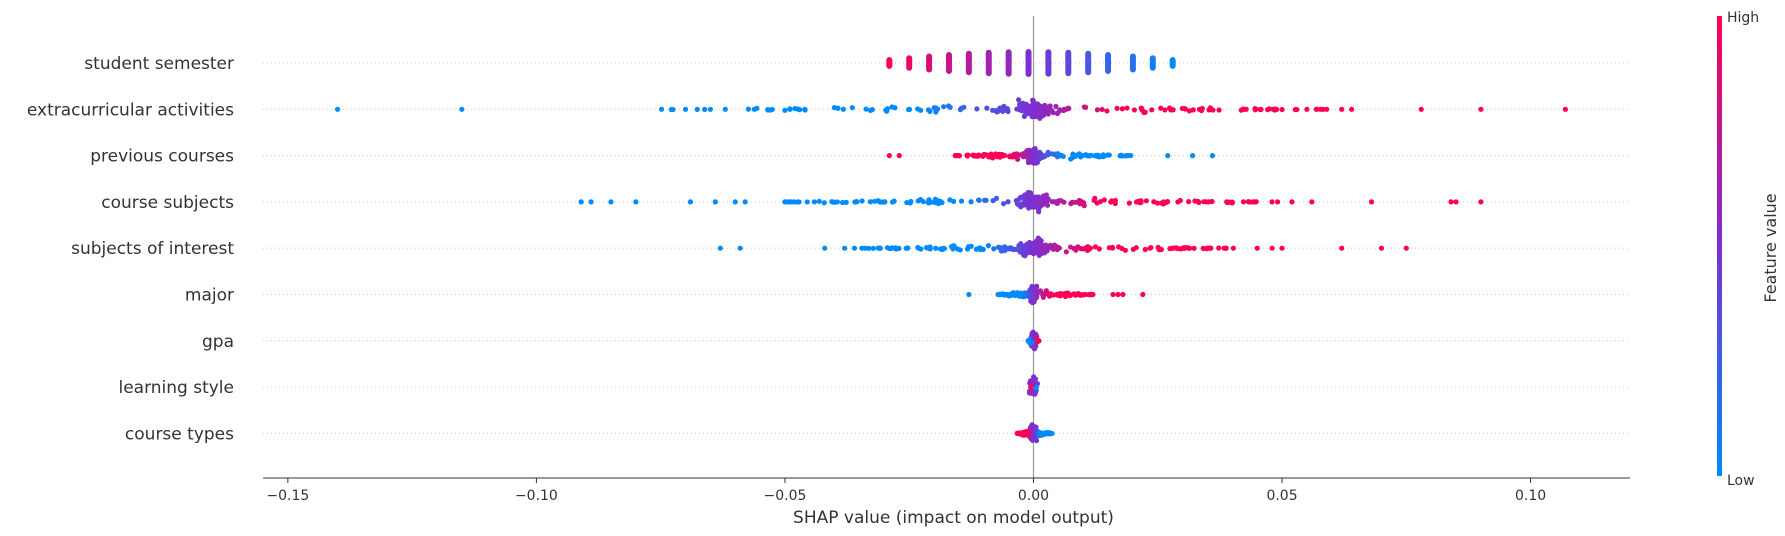 The image size is (1785, 536). Describe the element at coordinates (536, 496) in the screenshot. I see `x-tick-label: −0.10` at that location.